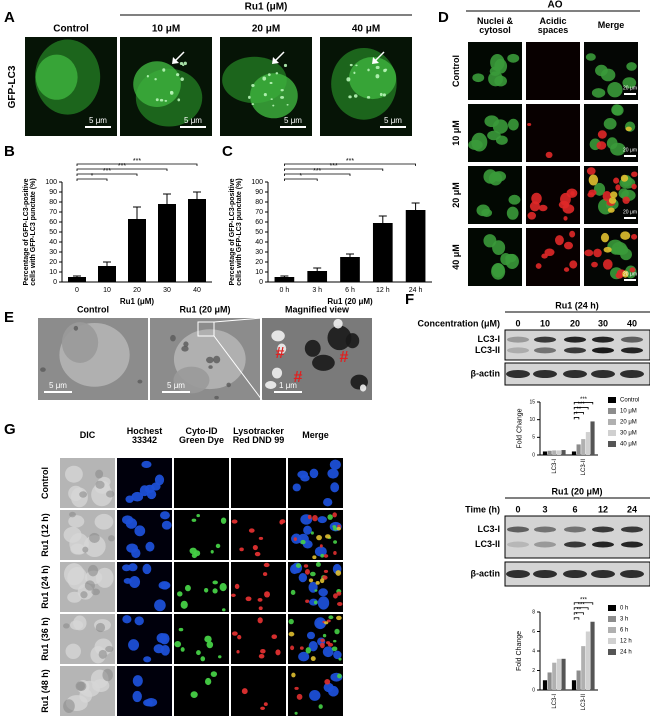  Describe the element at coordinates (238, 359) in the screenshot. I see `zoom-lines` at that location.